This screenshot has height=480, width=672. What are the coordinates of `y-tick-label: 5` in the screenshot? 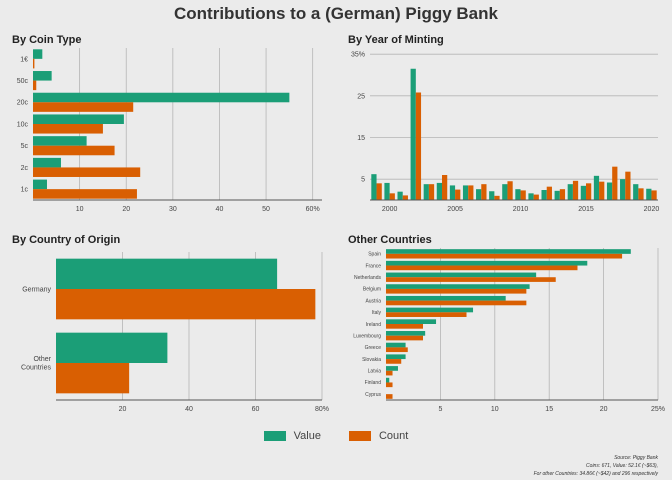 It's located at (363, 180).